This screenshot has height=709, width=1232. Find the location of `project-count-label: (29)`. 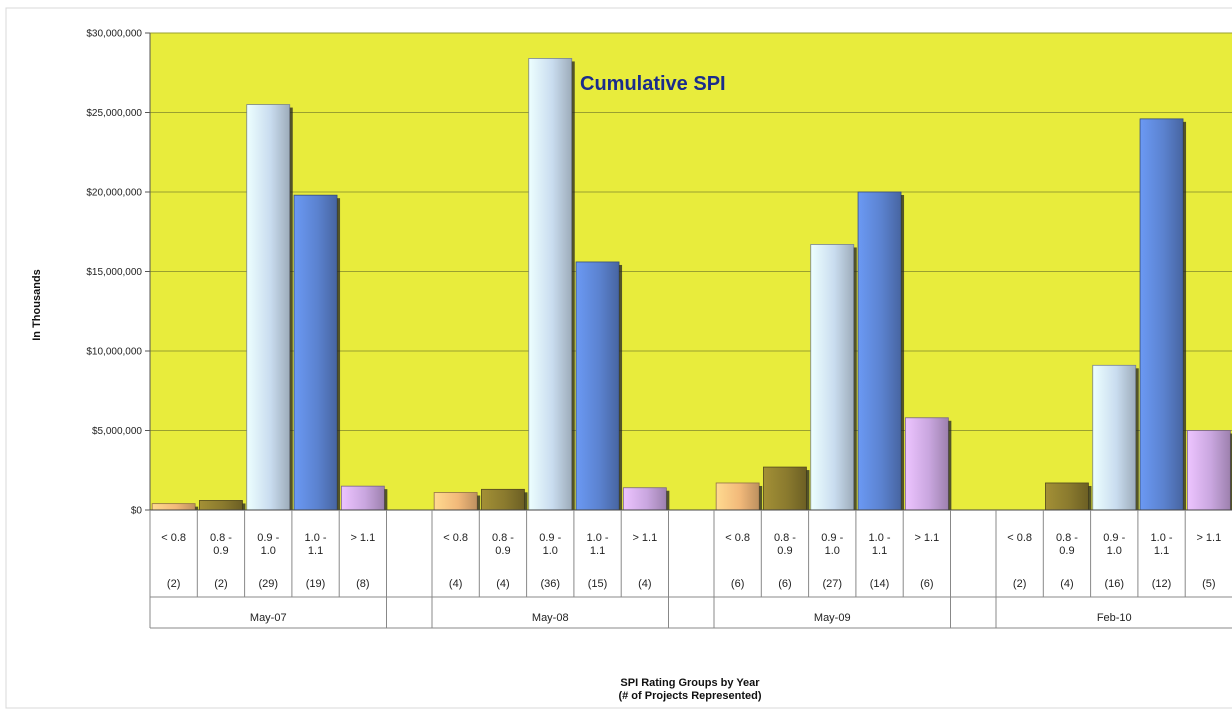

project-count-label: (29) is located at coordinates (268, 584).